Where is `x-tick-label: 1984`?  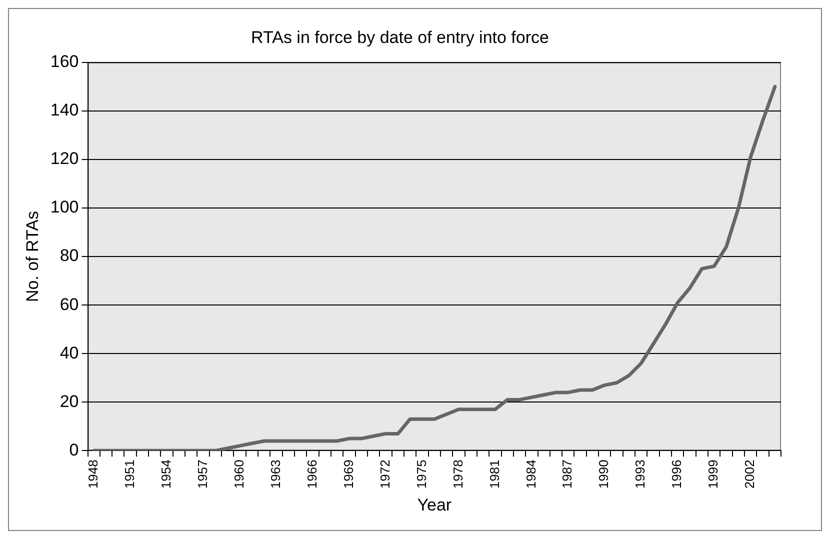
x-tick-label: 1984 is located at coordinates (530, 474).